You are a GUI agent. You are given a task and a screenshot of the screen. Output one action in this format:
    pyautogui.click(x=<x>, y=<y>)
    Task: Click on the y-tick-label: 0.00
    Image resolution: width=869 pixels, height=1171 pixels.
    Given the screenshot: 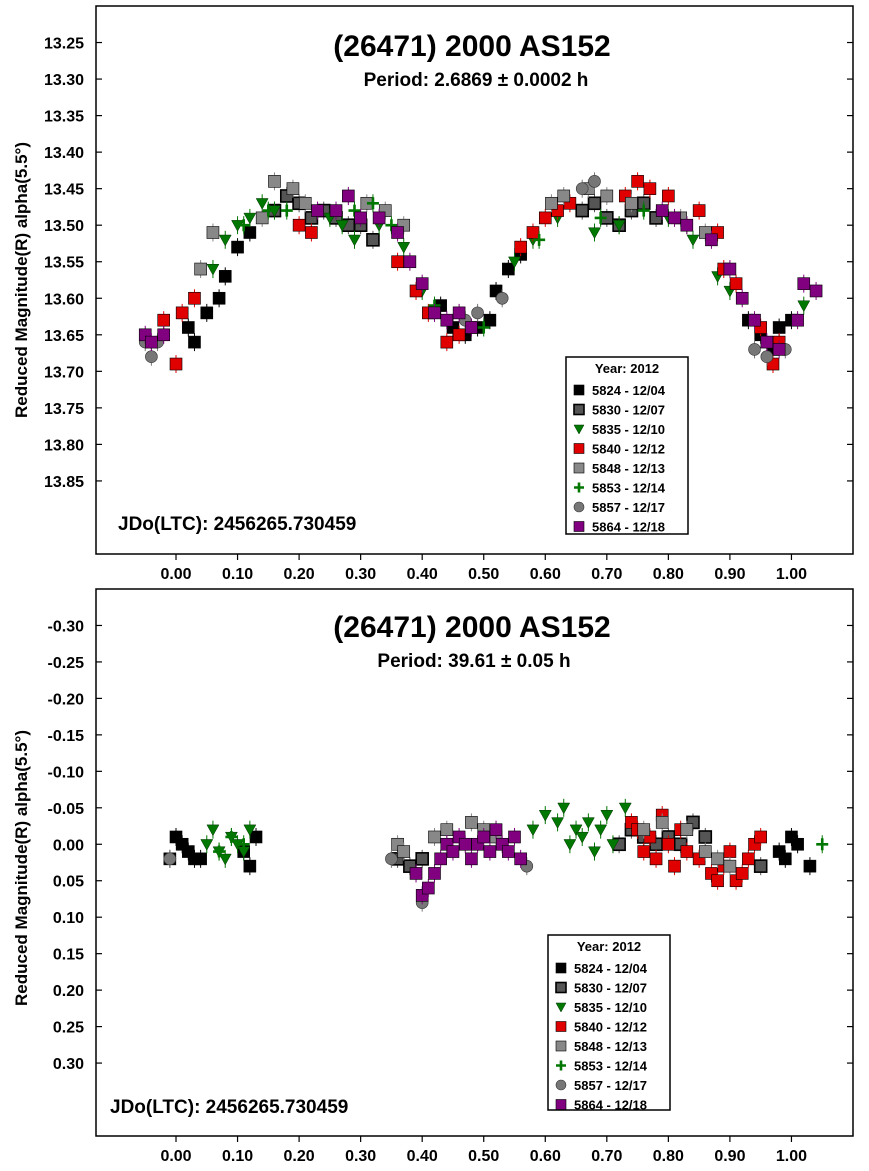 What is the action you would take?
    pyautogui.click(x=68, y=845)
    